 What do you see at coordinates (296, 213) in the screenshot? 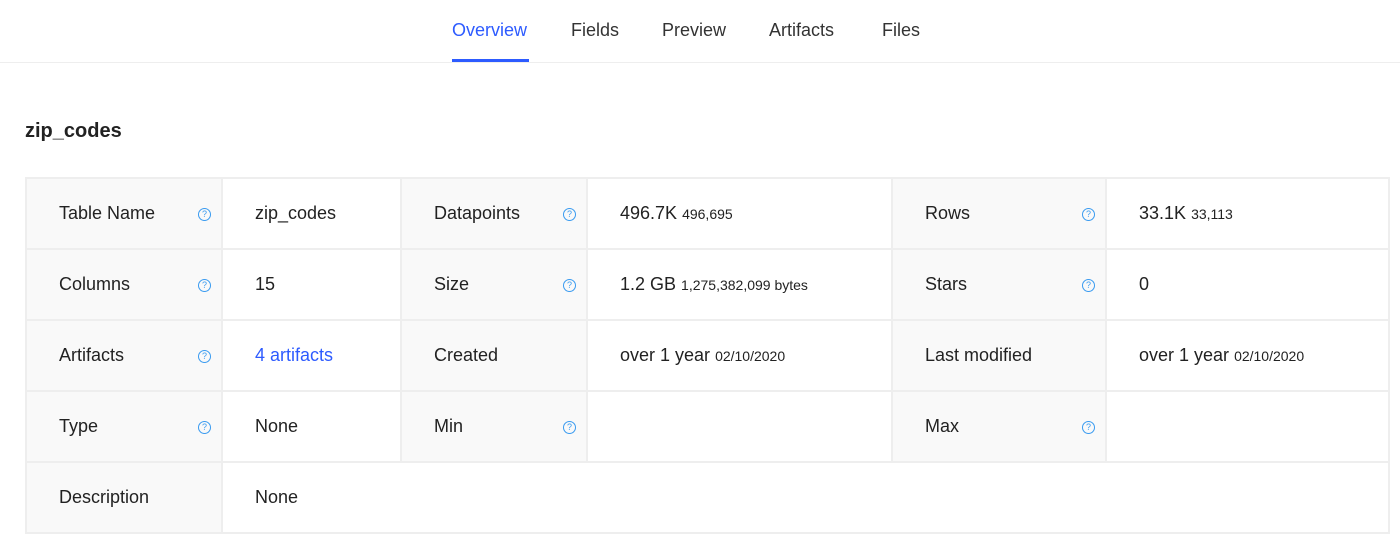
I see `table-name-value: zip_codes` at bounding box center [296, 213].